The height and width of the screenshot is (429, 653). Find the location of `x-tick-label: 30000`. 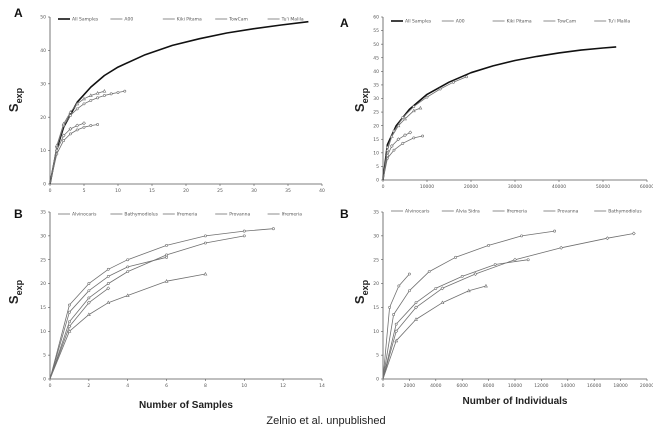

x-tick-label: 30000 is located at coordinates (515, 187).